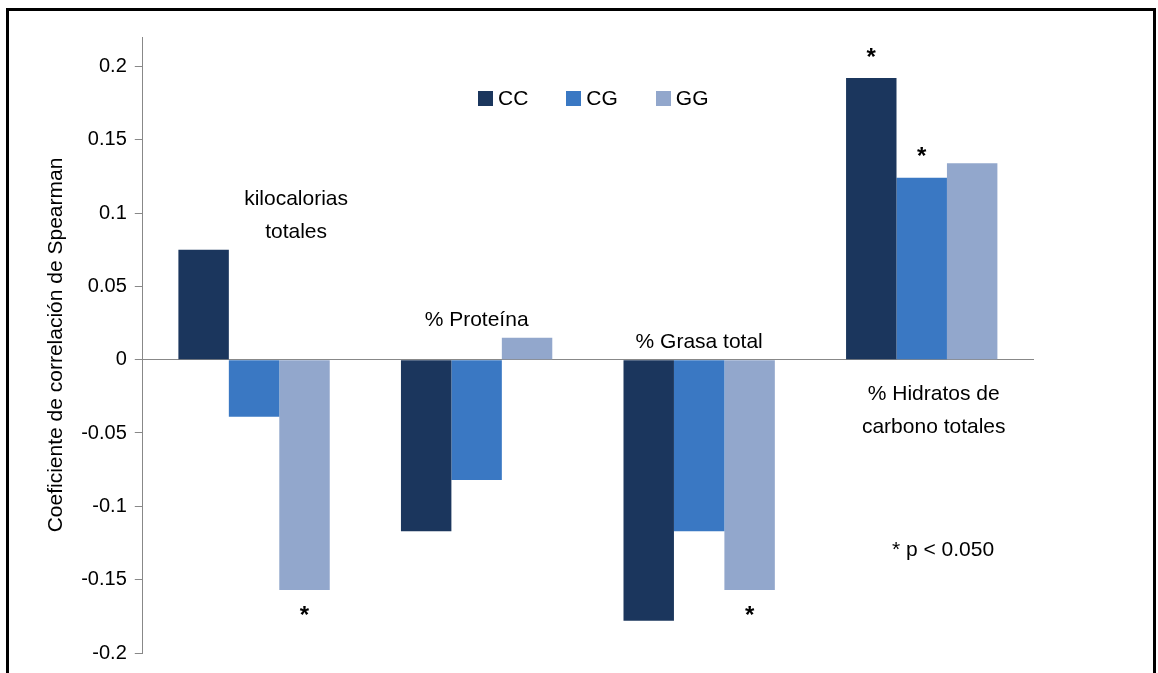 This screenshot has height=673, width=1158. What do you see at coordinates (104, 431) in the screenshot?
I see `y-tick-label: -0.05` at bounding box center [104, 431].